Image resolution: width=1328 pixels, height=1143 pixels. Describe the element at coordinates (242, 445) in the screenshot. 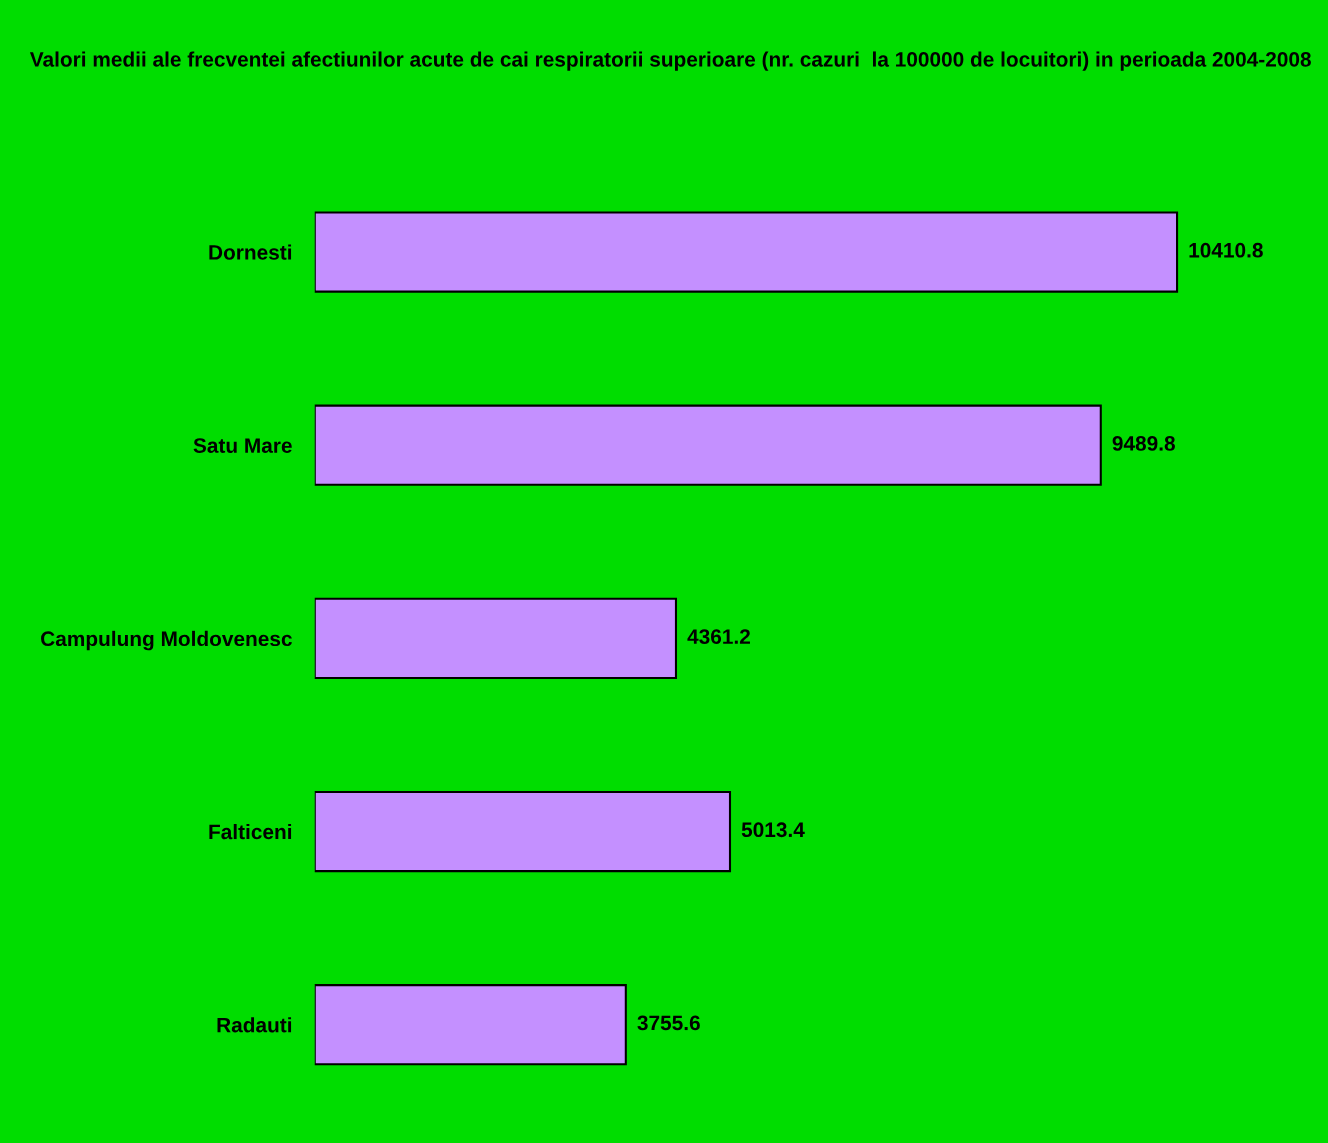

I see `y-tick-label: Satu Mare` at that location.